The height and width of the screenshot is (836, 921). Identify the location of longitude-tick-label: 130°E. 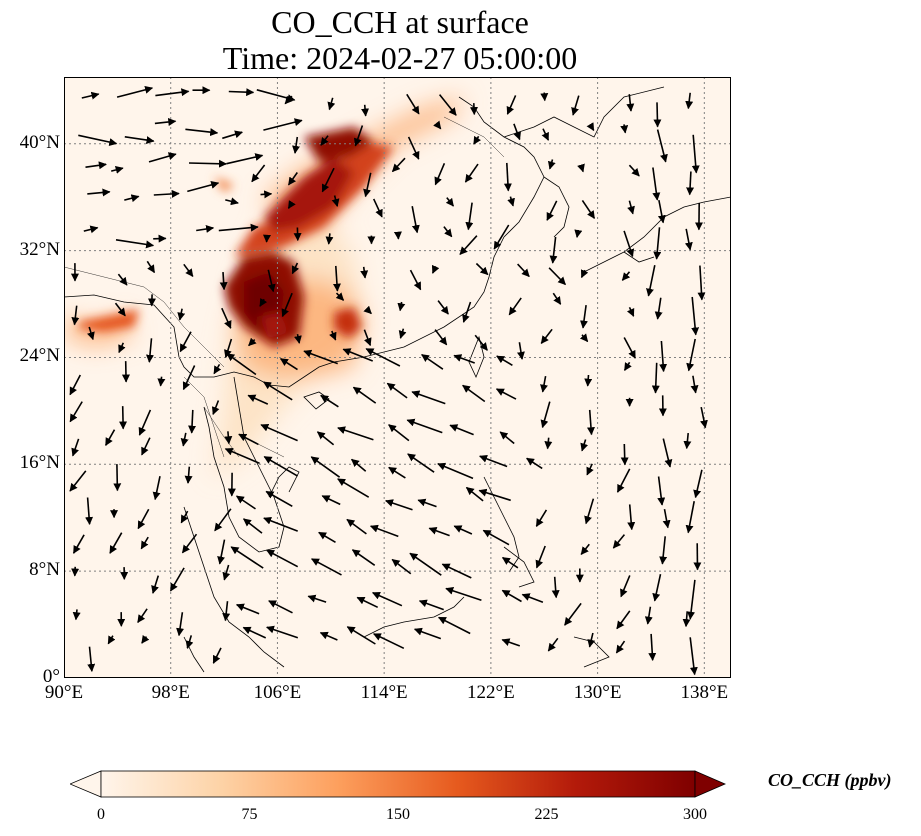
(597, 692).